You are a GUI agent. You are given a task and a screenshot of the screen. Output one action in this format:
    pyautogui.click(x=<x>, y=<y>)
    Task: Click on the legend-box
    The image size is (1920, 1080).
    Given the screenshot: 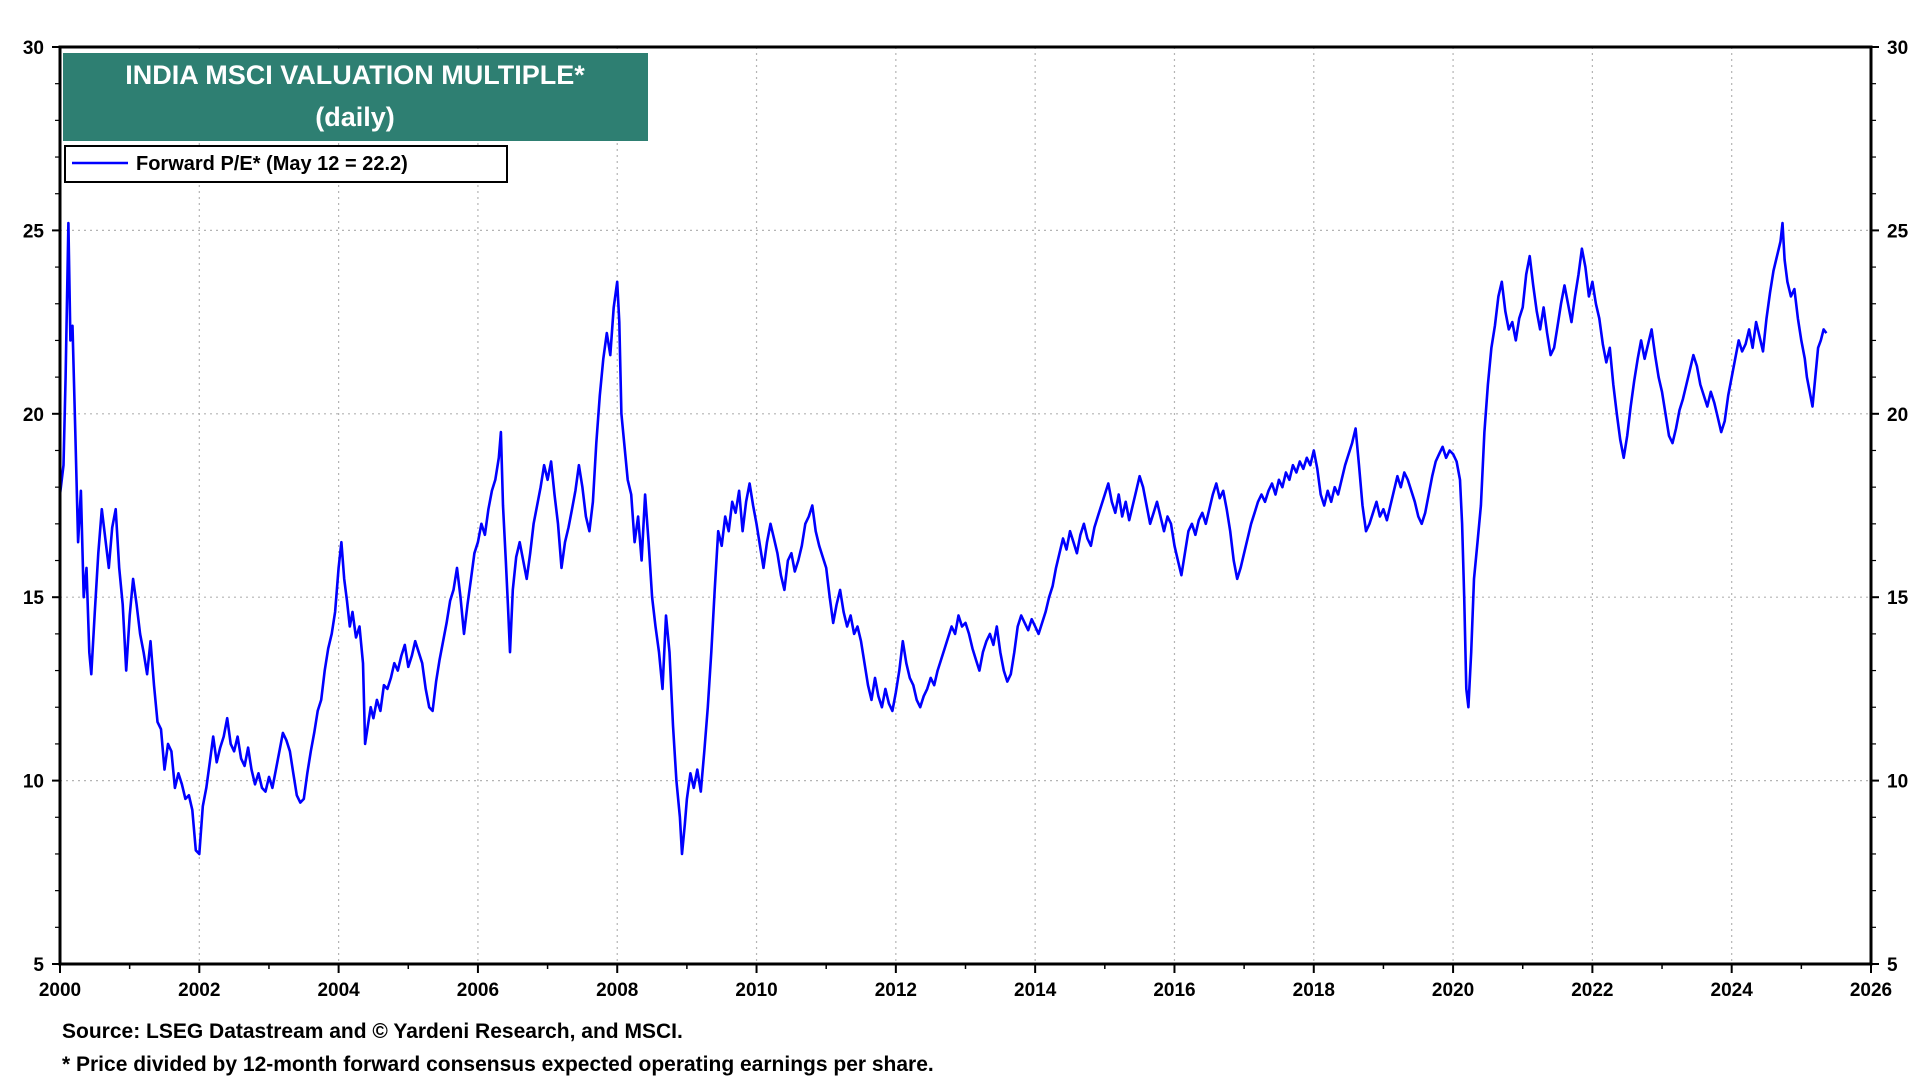 What is the action you would take?
    pyautogui.click(x=286, y=164)
    